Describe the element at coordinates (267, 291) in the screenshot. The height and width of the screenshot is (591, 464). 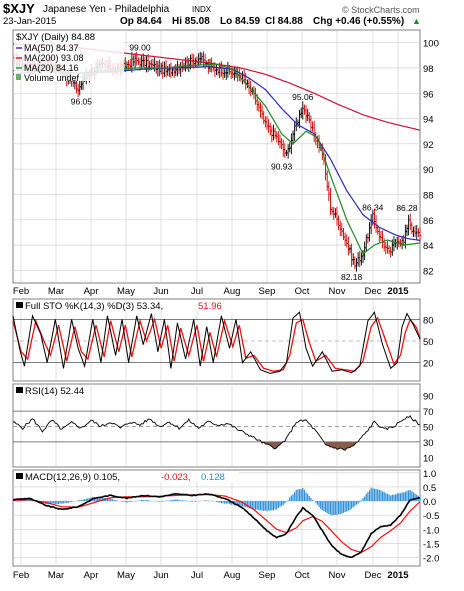
I see `price-month-label: Sep` at that location.